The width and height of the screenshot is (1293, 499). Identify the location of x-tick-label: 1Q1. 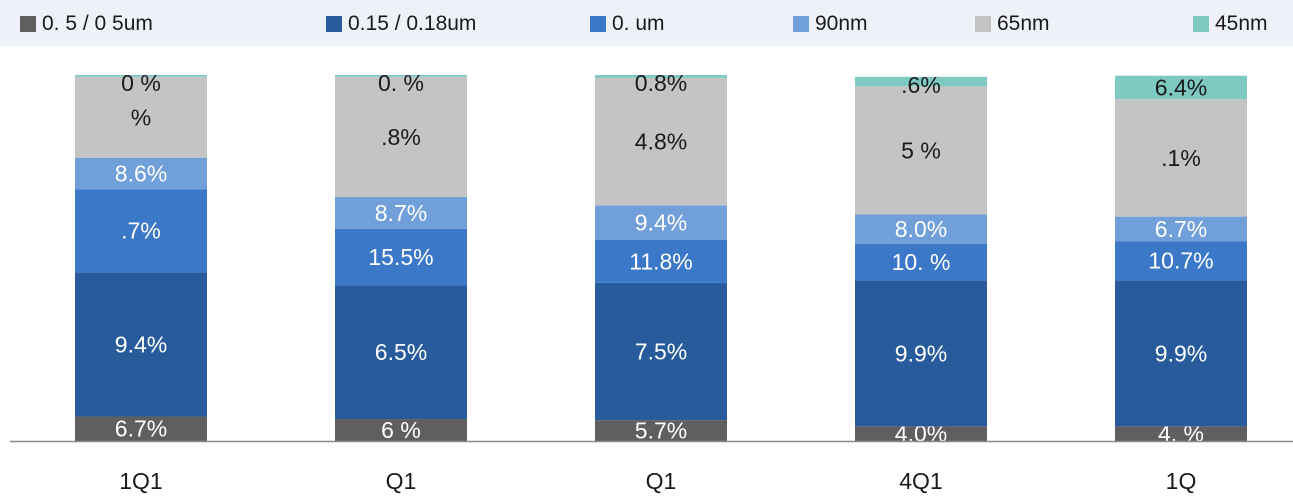
(140, 481).